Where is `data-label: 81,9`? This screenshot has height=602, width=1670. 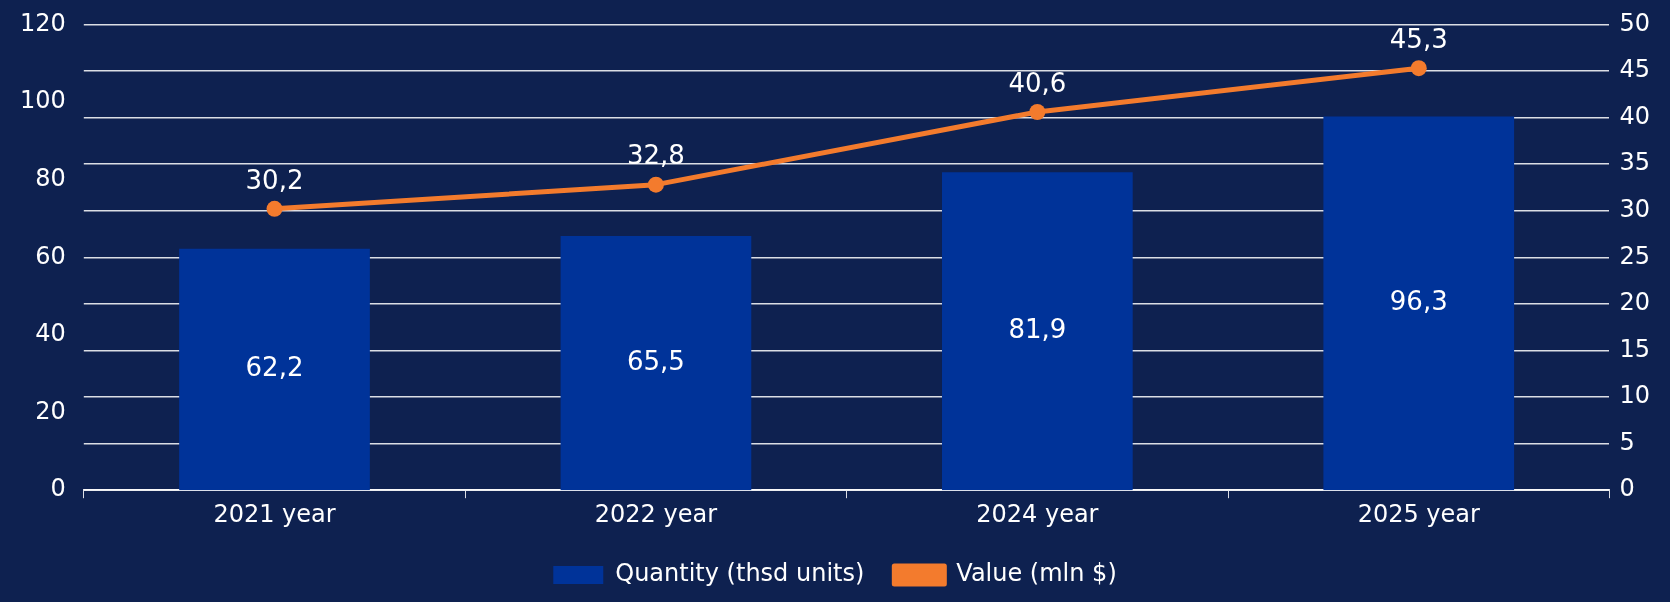
data-label: 81,9 is located at coordinates (1037, 329).